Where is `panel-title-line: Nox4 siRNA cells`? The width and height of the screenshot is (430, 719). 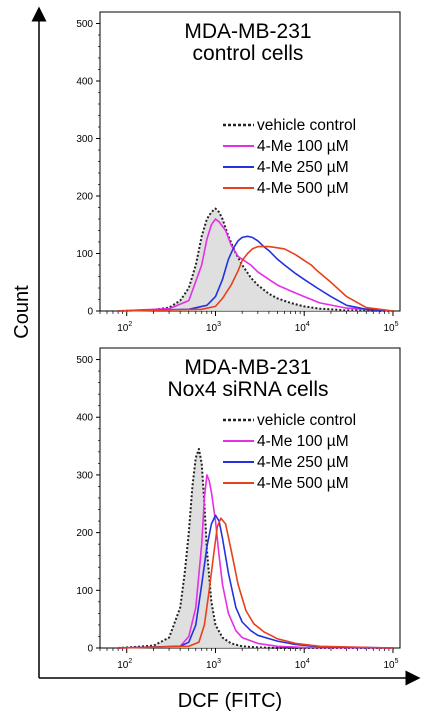
panel-title-line: Nox4 siRNA cells is located at coordinates (247, 389).